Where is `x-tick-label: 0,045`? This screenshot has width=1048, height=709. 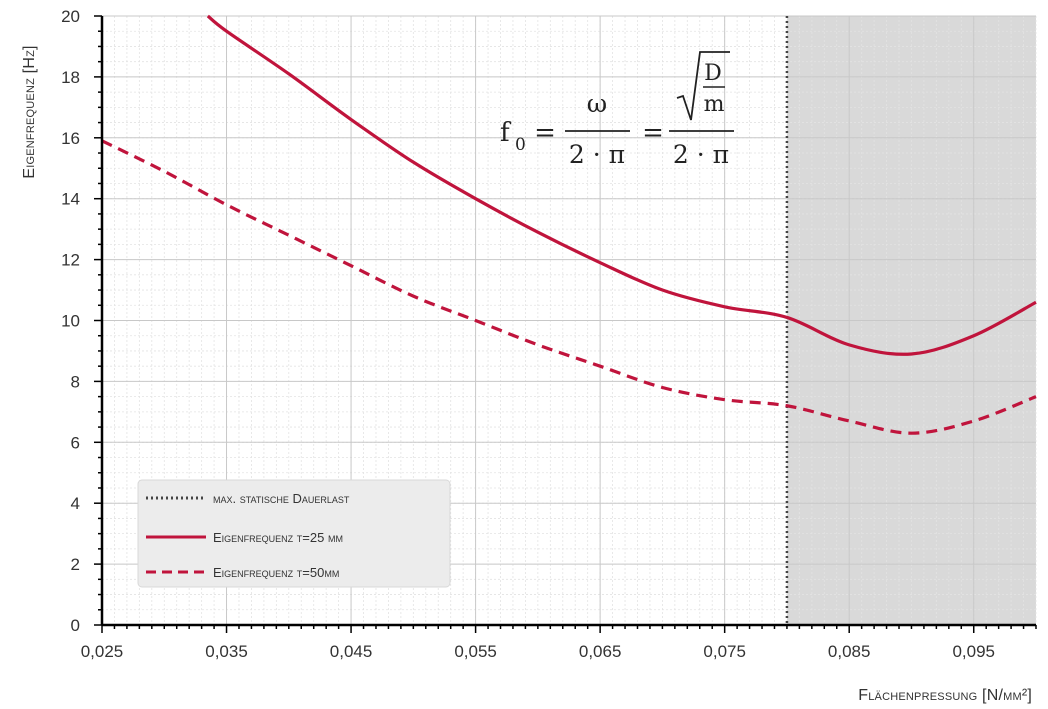
x-tick-label: 0,045 is located at coordinates (351, 651).